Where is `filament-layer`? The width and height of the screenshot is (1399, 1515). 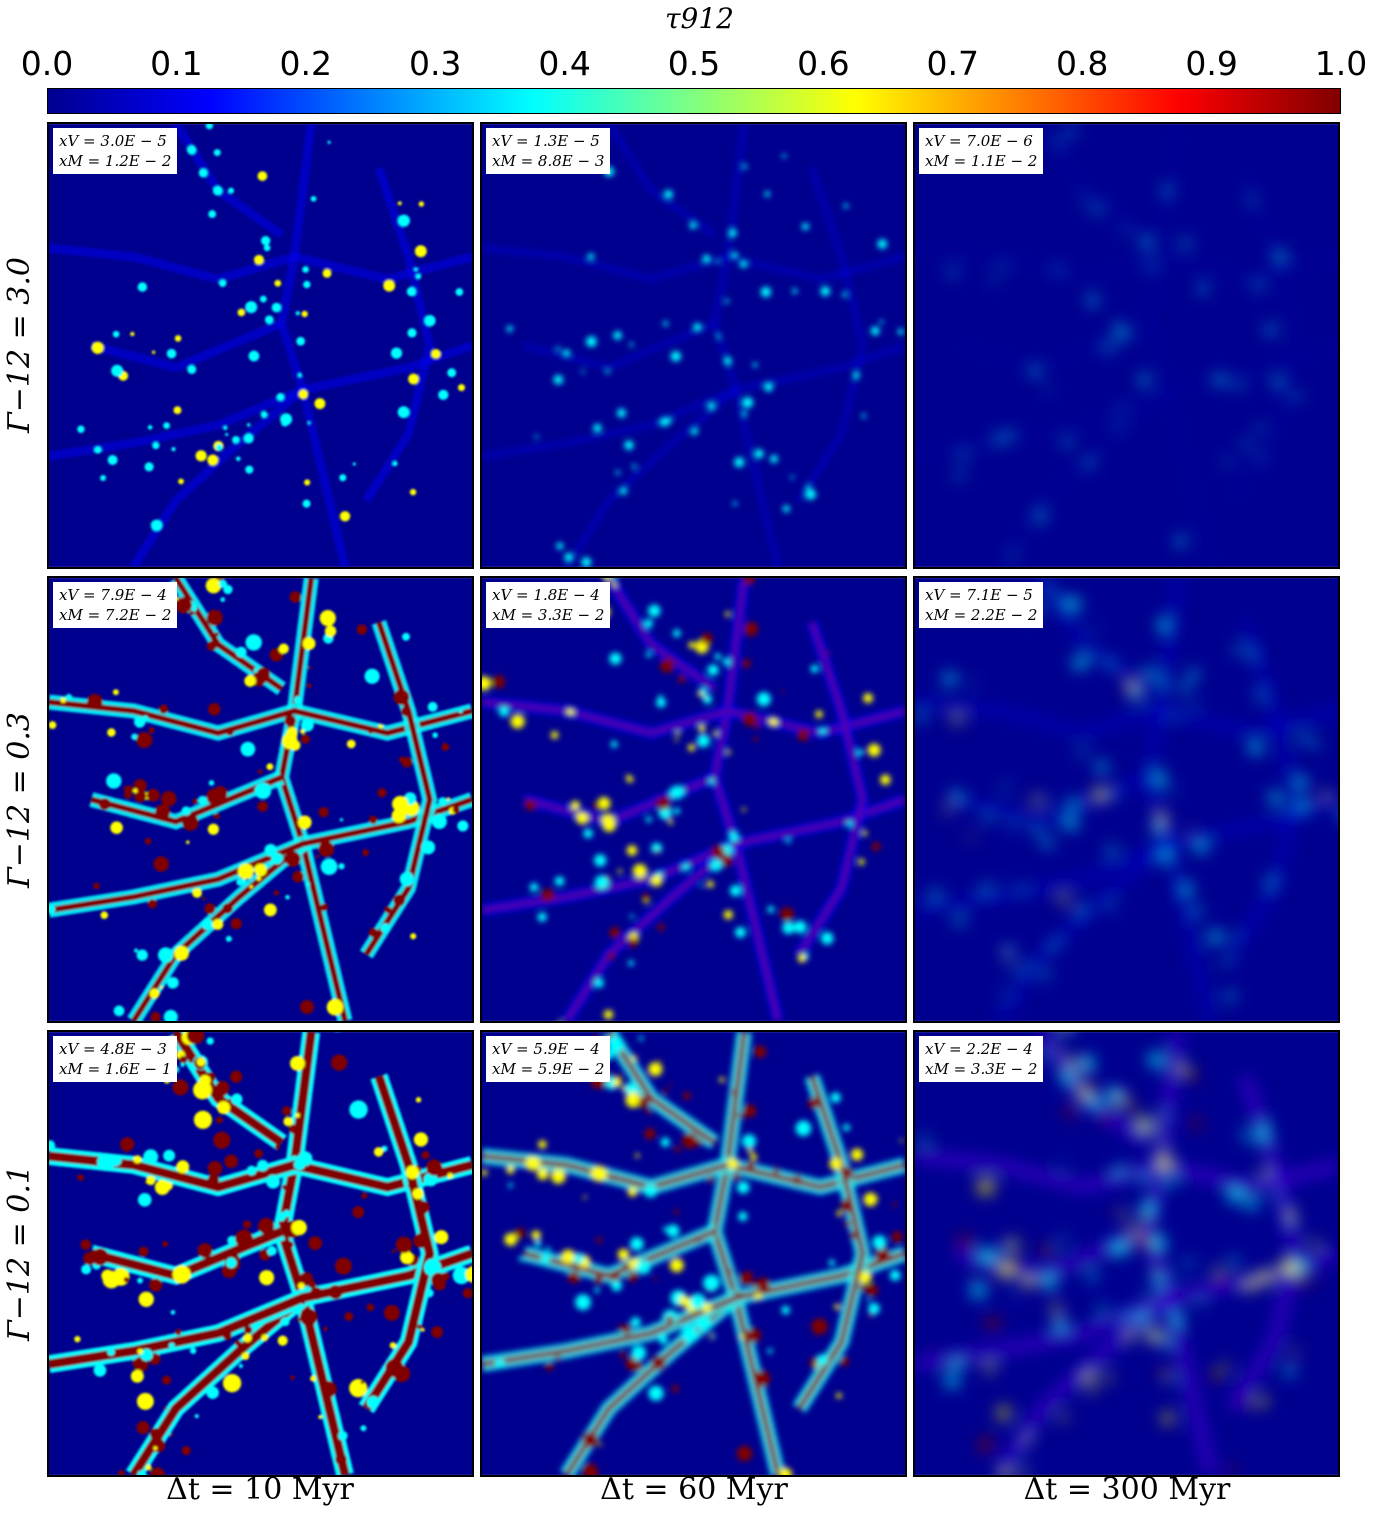 filament-layer is located at coordinates (693, 345).